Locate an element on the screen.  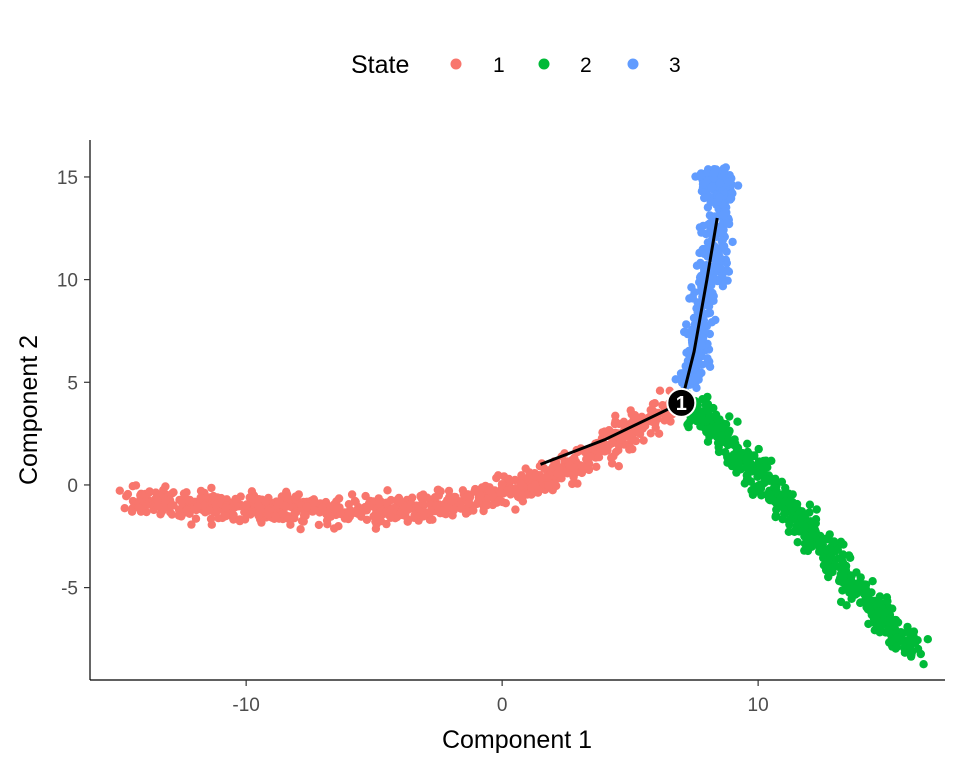
y-tick-label: 5 is located at coordinates (72, 383).